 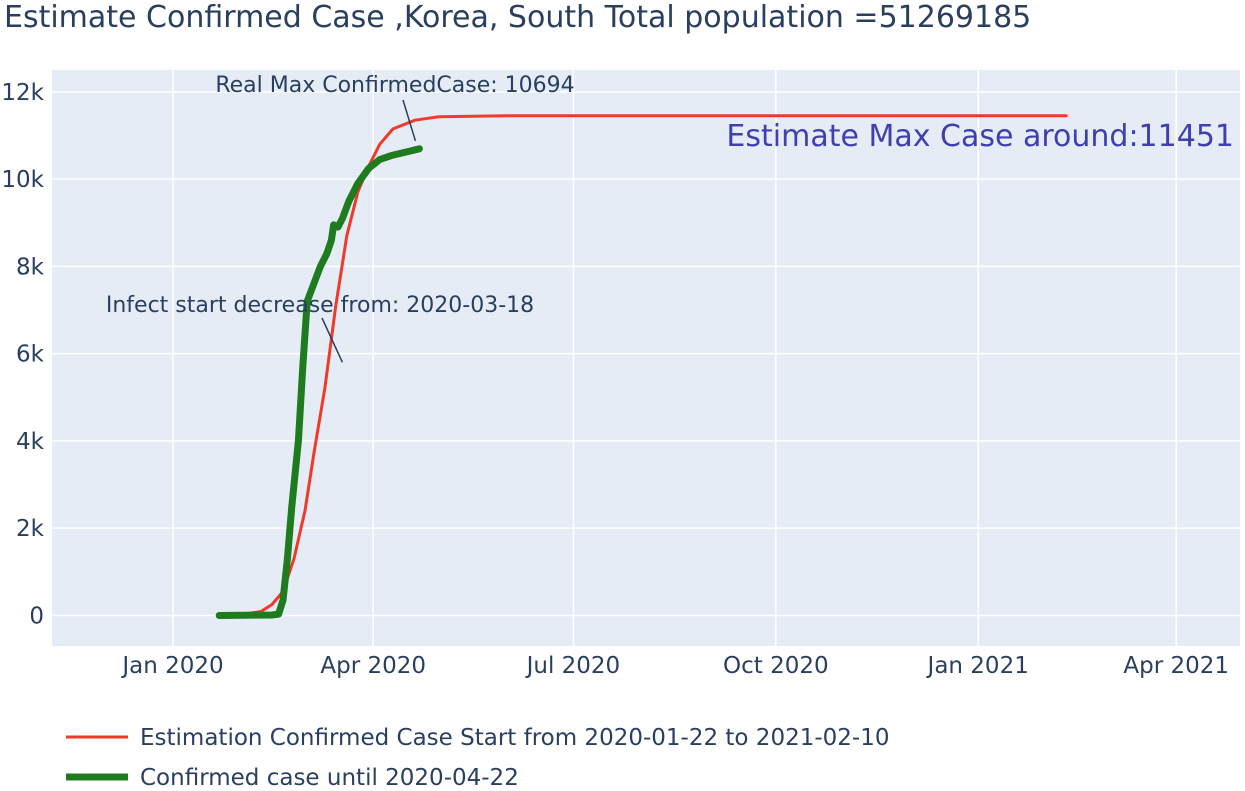 What do you see at coordinates (394, 85) in the screenshot?
I see `annotation-real-max: Real Max ConfirmedCase: 10694` at bounding box center [394, 85].